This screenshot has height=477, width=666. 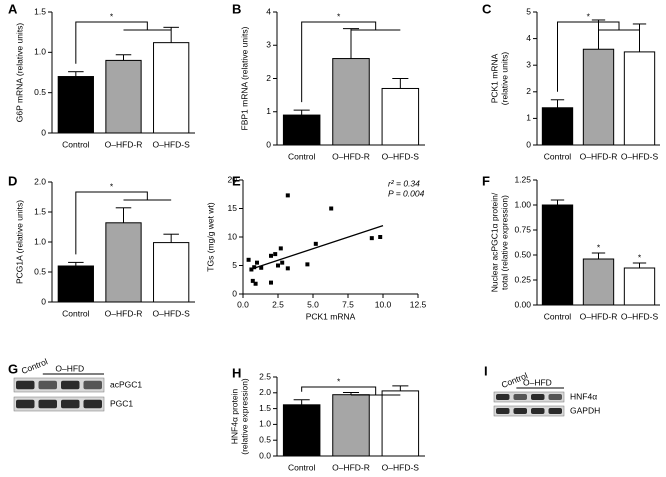 I want to click on y-tick-label: 3, so click(x=528, y=64).